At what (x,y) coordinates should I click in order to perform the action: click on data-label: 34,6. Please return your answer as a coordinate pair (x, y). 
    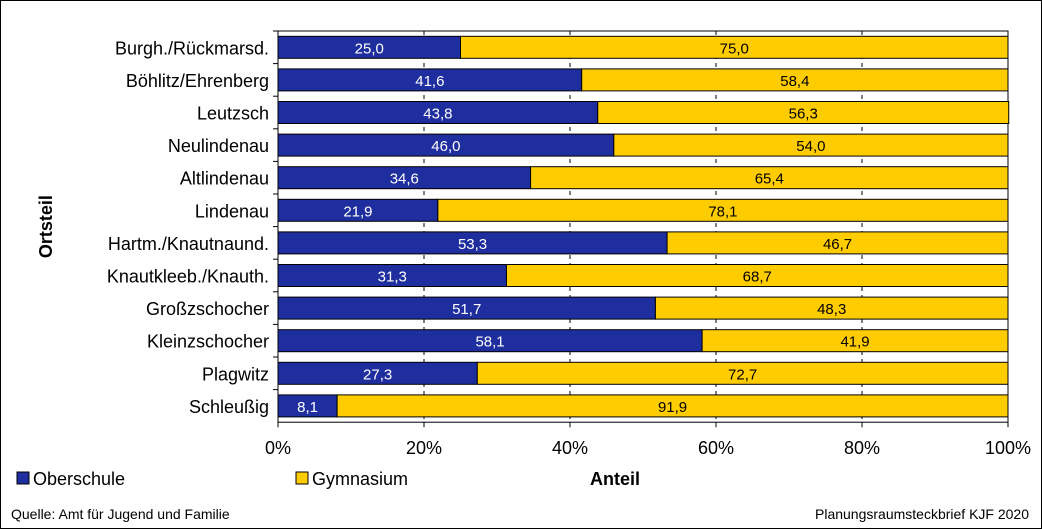
    Looking at the image, I should click on (404, 179).